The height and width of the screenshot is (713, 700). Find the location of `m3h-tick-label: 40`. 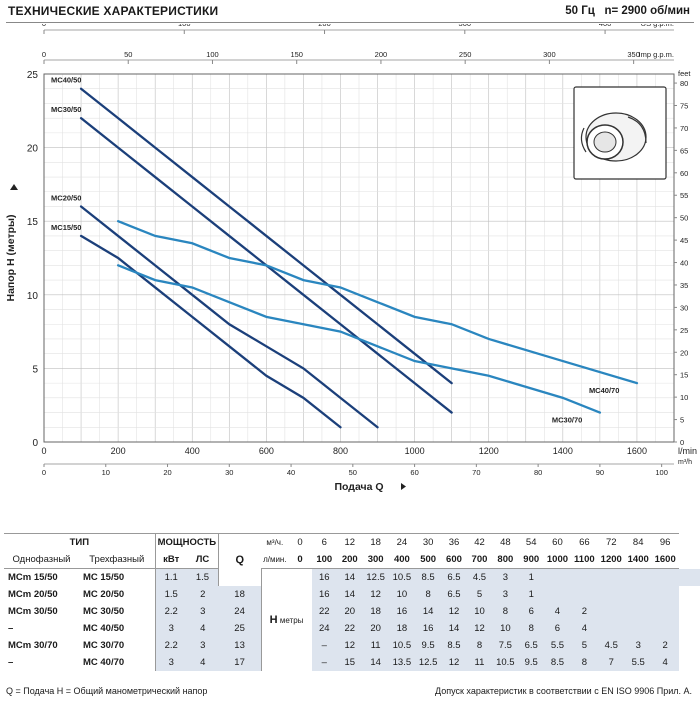

m3h-tick-label: 40 is located at coordinates (291, 472).